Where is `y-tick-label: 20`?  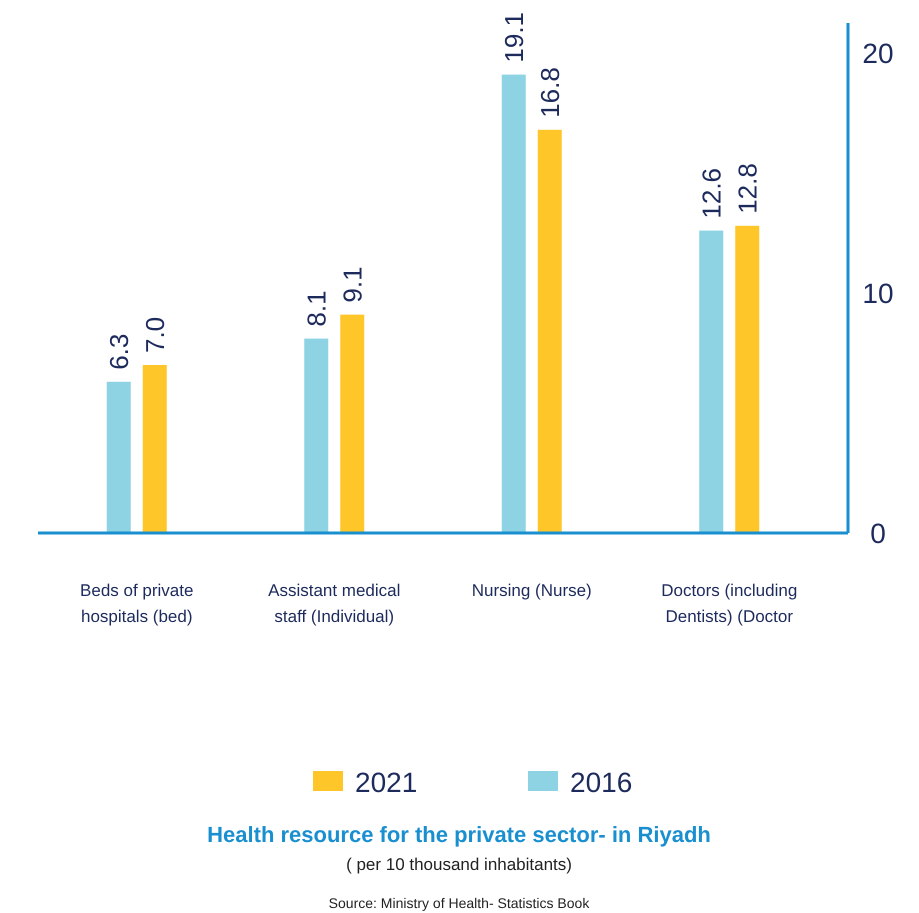
y-tick-label: 20 is located at coordinates (878, 53).